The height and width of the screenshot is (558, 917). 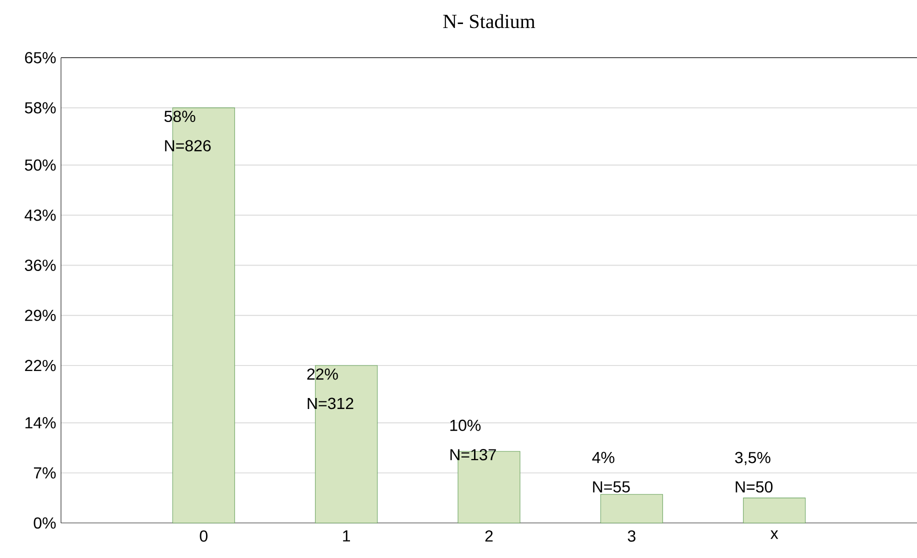 I want to click on x-tick-label: 1, so click(x=346, y=536).